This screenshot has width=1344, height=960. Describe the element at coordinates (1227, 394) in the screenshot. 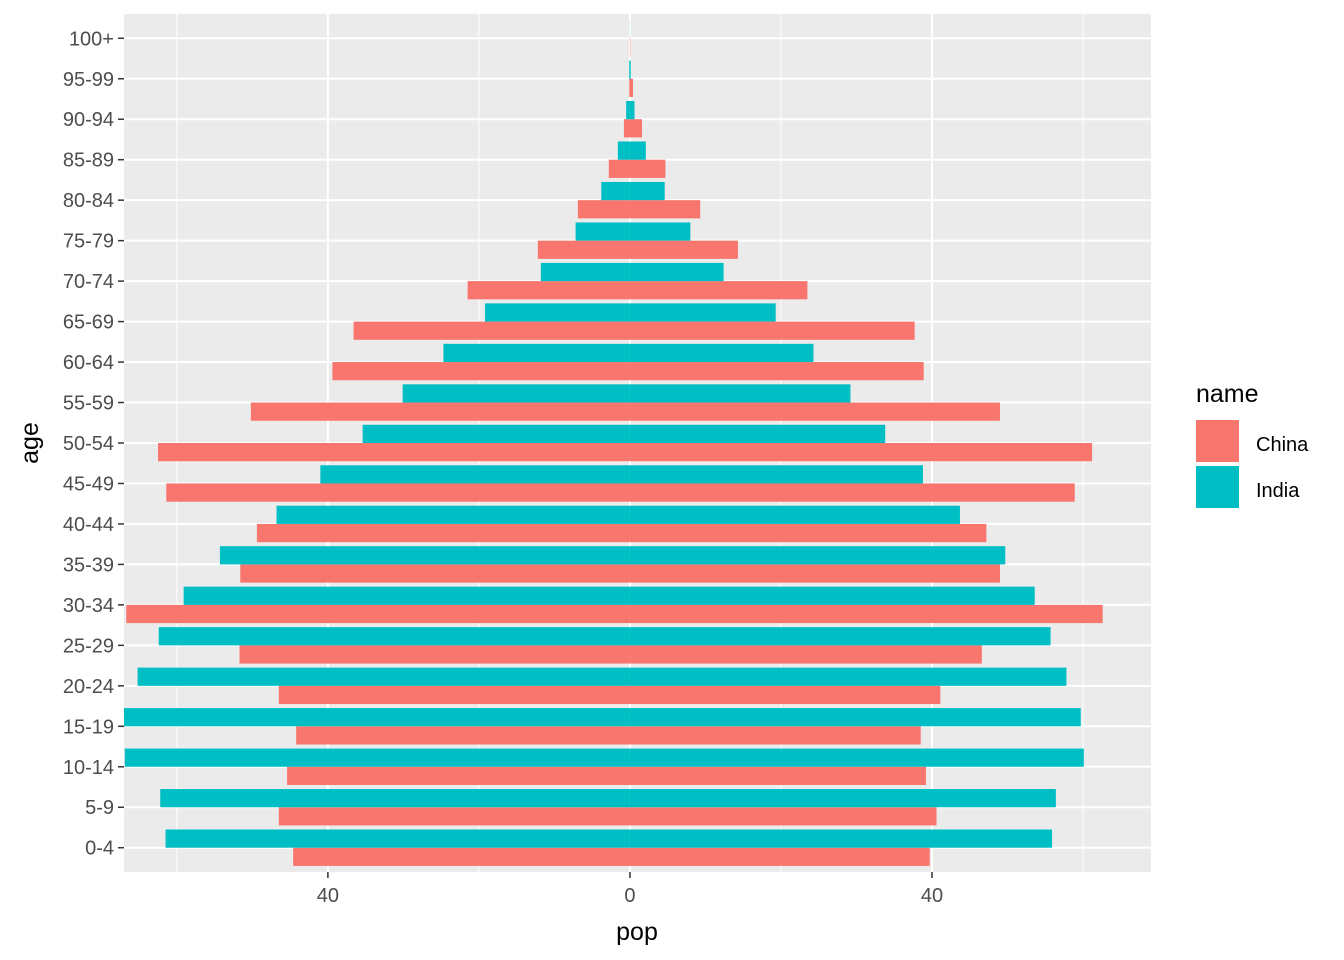

I see `legend-title: name` at that location.